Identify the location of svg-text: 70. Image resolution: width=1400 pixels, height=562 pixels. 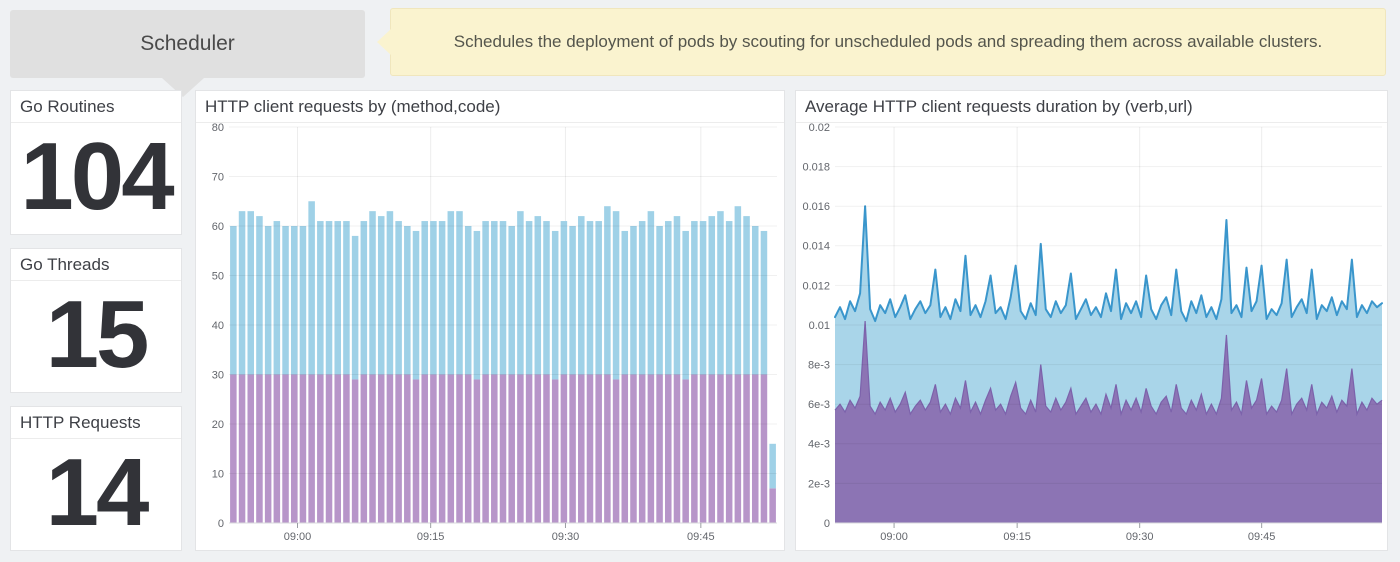
(218, 177).